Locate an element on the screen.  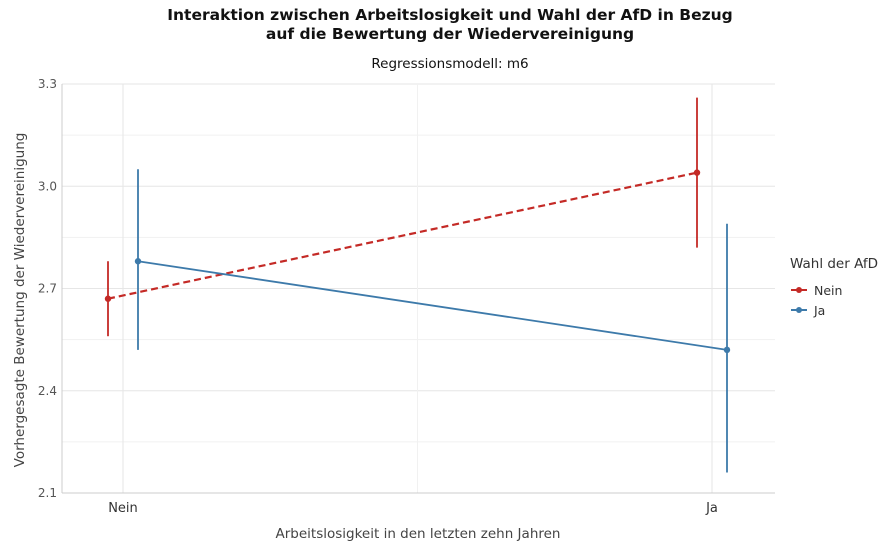
chart-subtitle: Regressionsmodell: m6 is located at coordinates (450, 64).